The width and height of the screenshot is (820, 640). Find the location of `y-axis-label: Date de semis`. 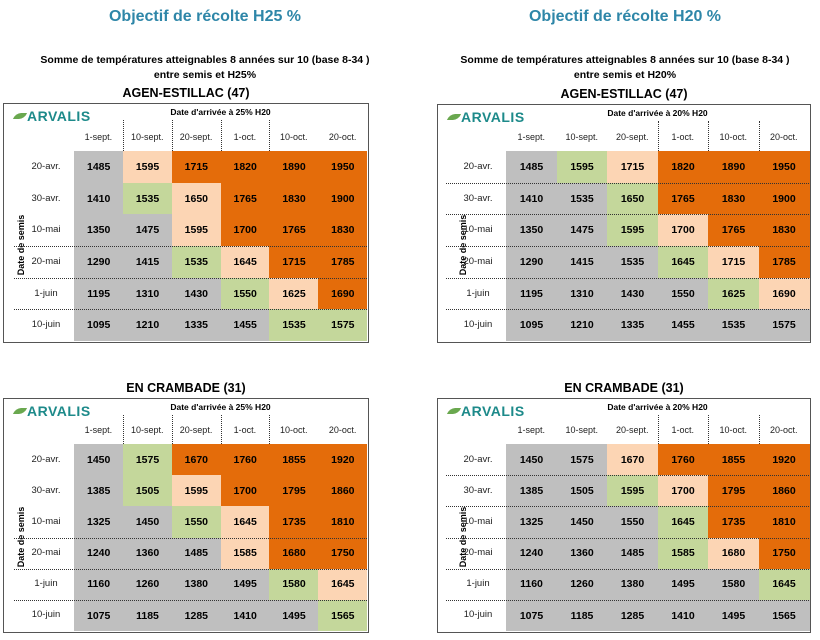

y-axis-label: Date de semis is located at coordinates (463, 536).